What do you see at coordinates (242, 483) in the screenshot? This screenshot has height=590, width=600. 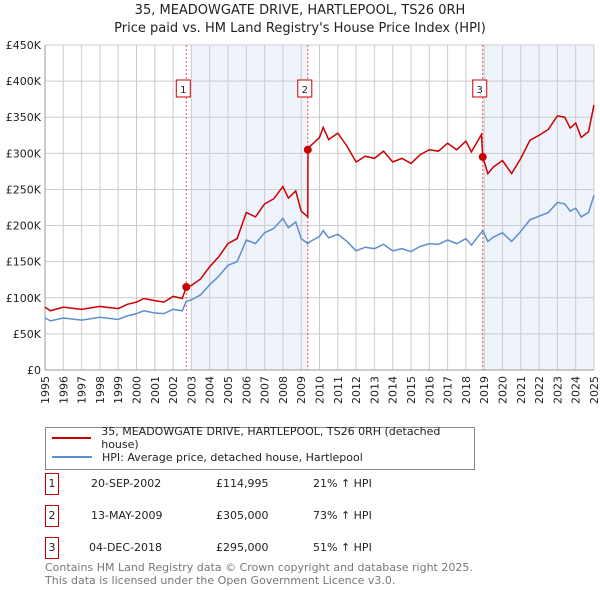 I see `sale-price: £114,995` at bounding box center [242, 483].